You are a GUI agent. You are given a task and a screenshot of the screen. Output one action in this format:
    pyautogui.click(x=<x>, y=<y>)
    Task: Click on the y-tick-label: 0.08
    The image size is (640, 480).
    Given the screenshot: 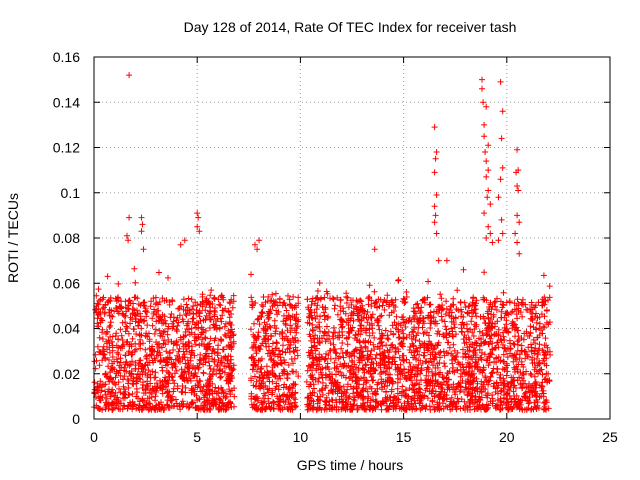 What is the action you would take?
    pyautogui.click(x=66, y=238)
    